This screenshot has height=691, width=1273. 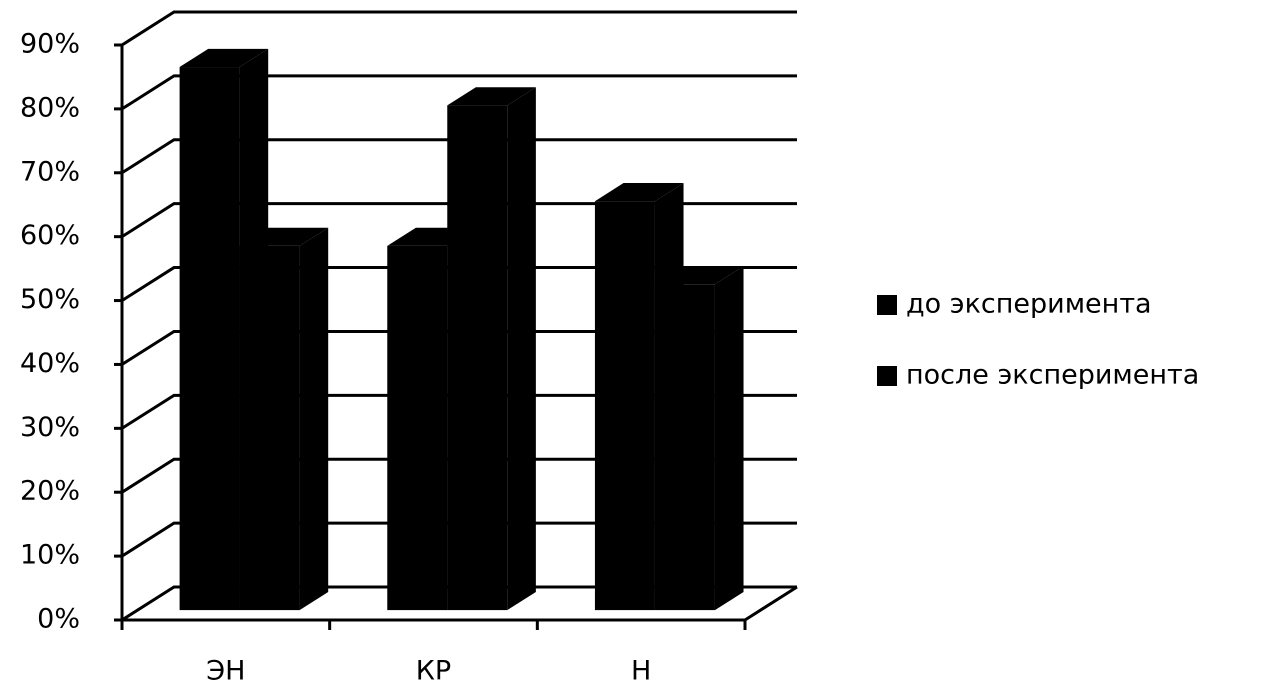 What do you see at coordinates (58, 619) in the screenshot?
I see `y-tick-label: 0%` at bounding box center [58, 619].